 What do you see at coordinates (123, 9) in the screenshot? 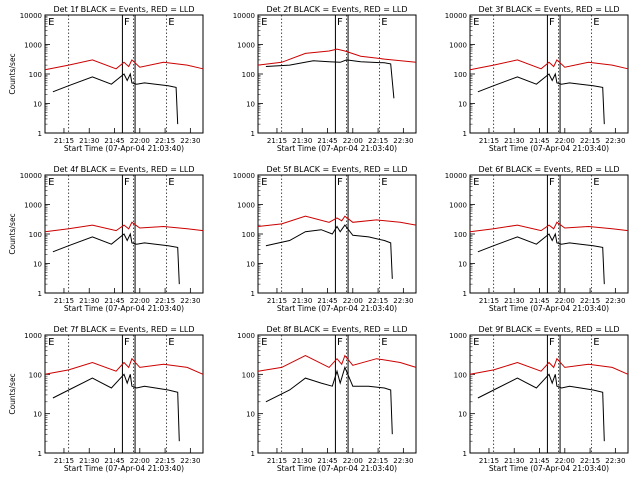
I see `chart-title: Det 1f BLACK = Events, RED = LLD` at bounding box center [123, 9].